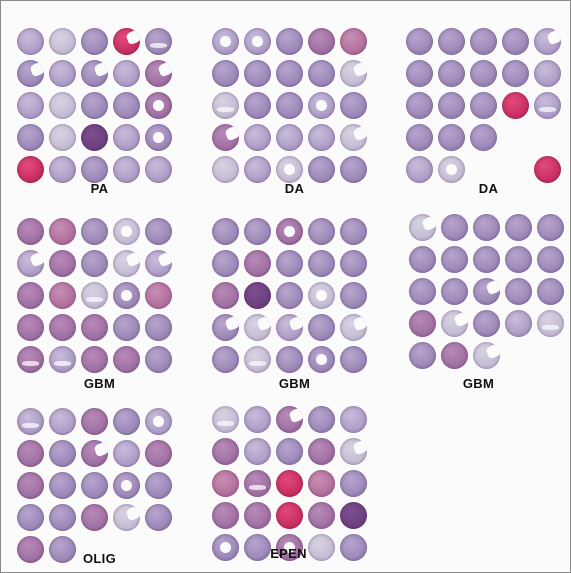 This screenshot has width=571, height=573. Describe the element at coordinates (99, 105) in the screenshot. I see `panel-pa` at that location.